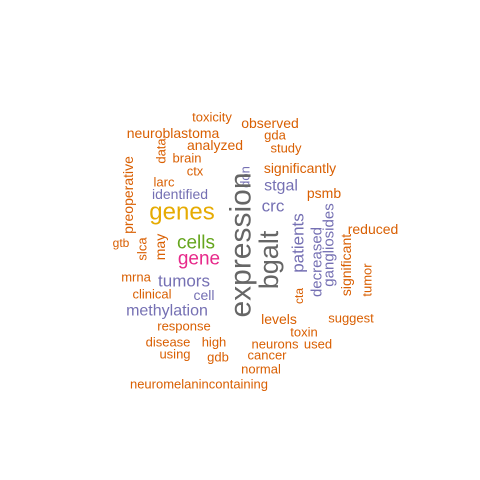 The image size is (480, 480). Describe the element at coordinates (367, 280) in the screenshot. I see `word-tumor: tumor` at that location.